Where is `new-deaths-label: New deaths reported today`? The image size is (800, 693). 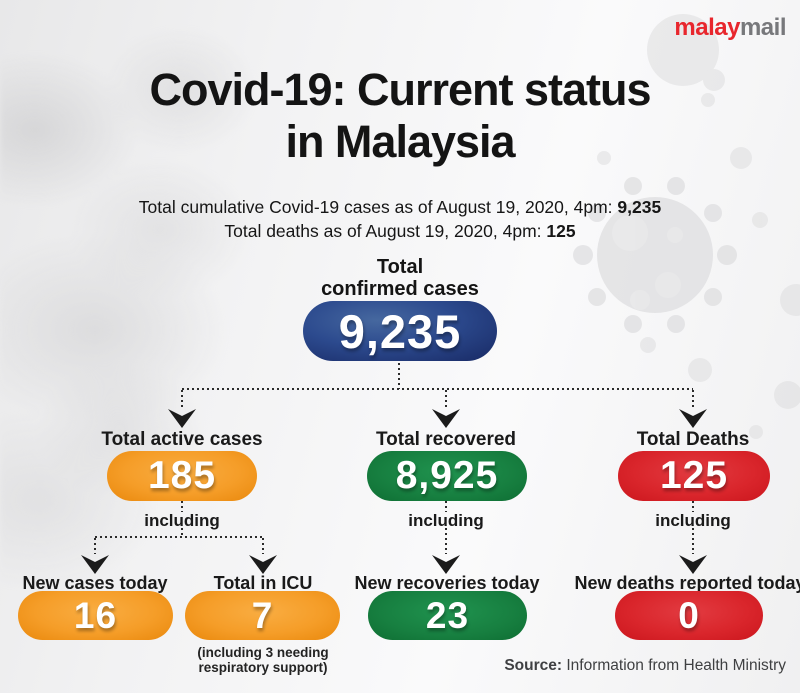
new-deaths-label: New deaths reported today is located at coordinates (687, 583).